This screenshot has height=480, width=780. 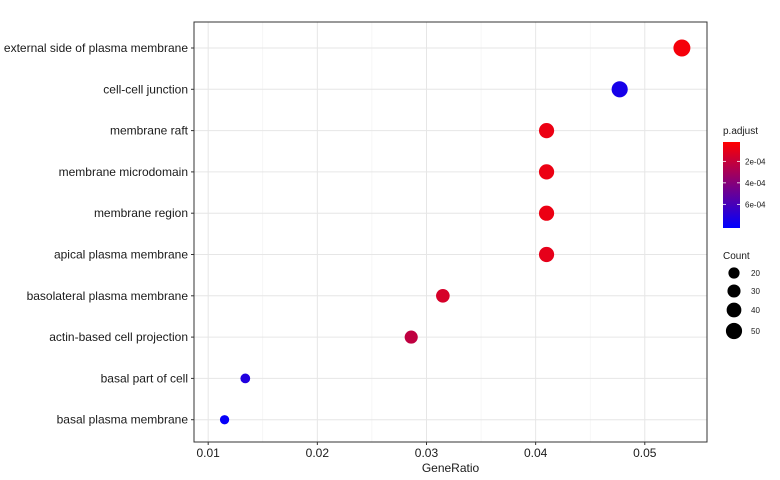 What do you see at coordinates (740, 131) in the screenshot?
I see `color-legend-title: p.adjust` at bounding box center [740, 131].